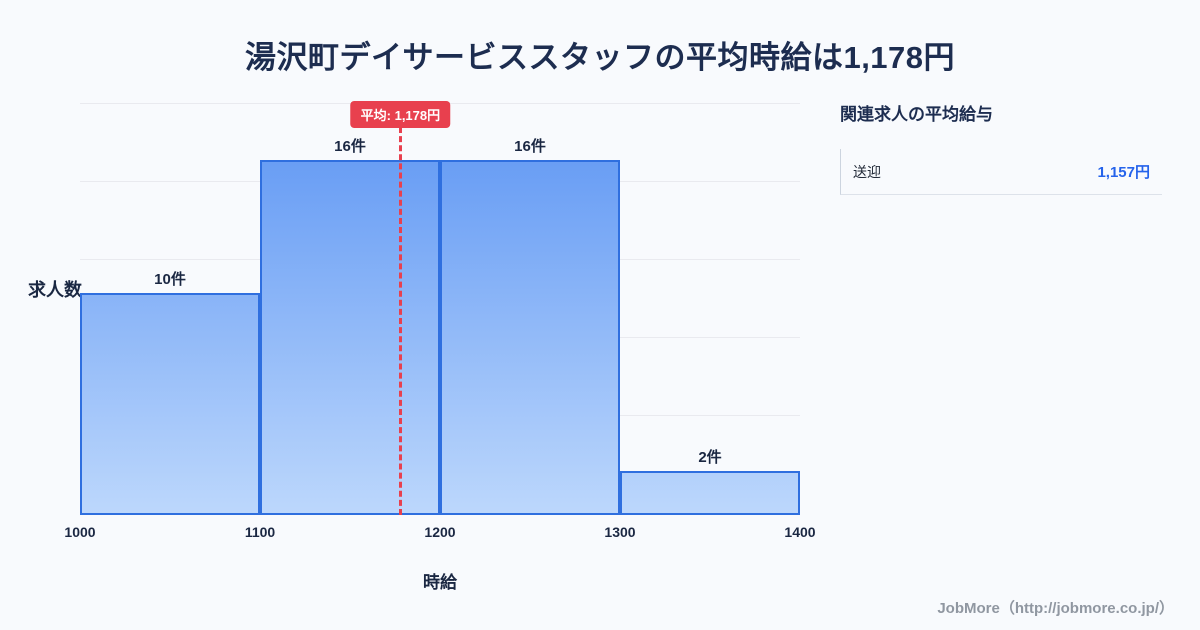 The image size is (1200, 630). I want to click on x-tick-label: 1200, so click(440, 532).